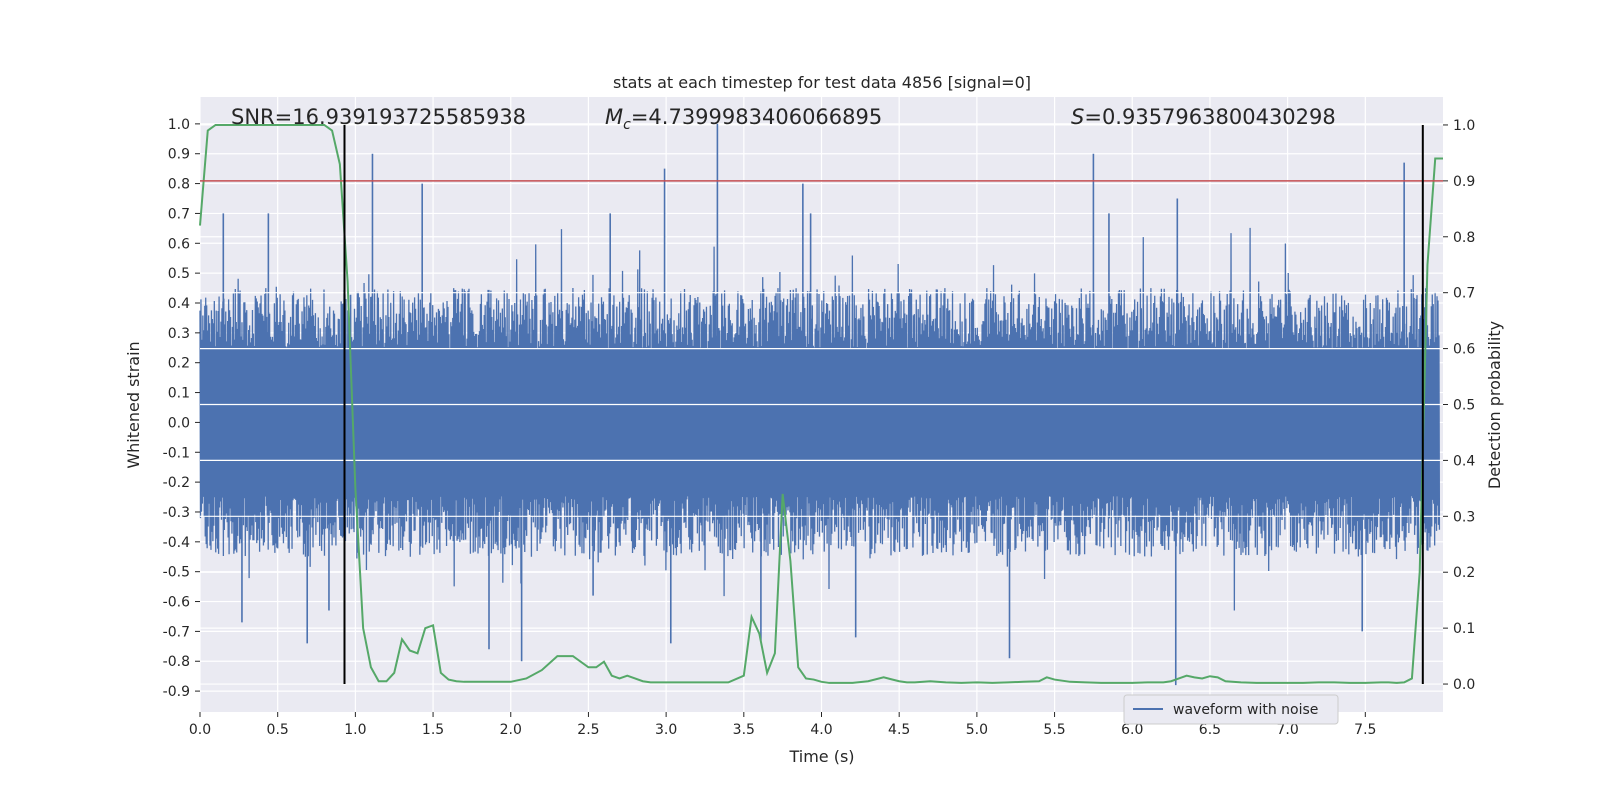 This screenshot has height=800, width=1600. I want to click on y-tick-label: -0.7, so click(176, 632).